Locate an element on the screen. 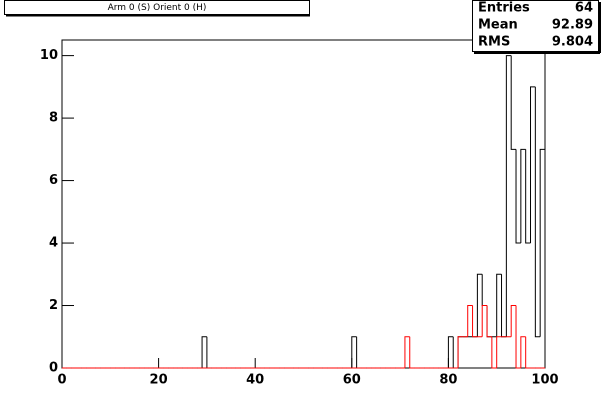 The height and width of the screenshot is (410, 606). y-tick-label: 10 is located at coordinates (49, 55).